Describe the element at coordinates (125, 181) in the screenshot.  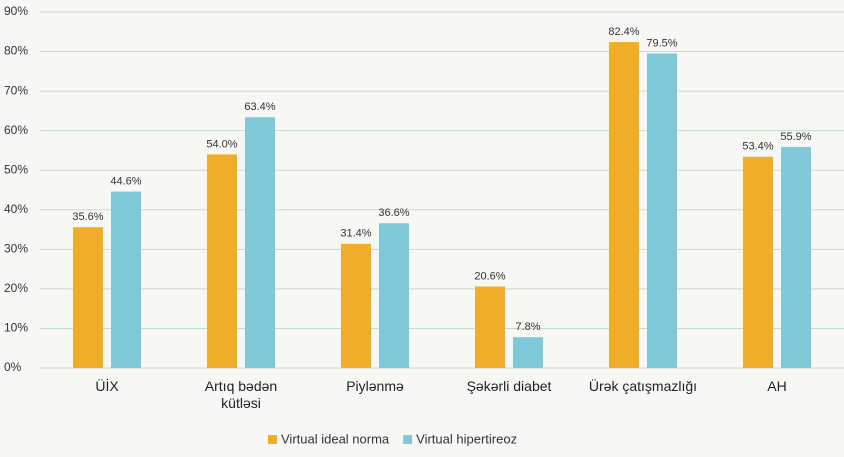
I see `value-label: 44.6%` at that location.